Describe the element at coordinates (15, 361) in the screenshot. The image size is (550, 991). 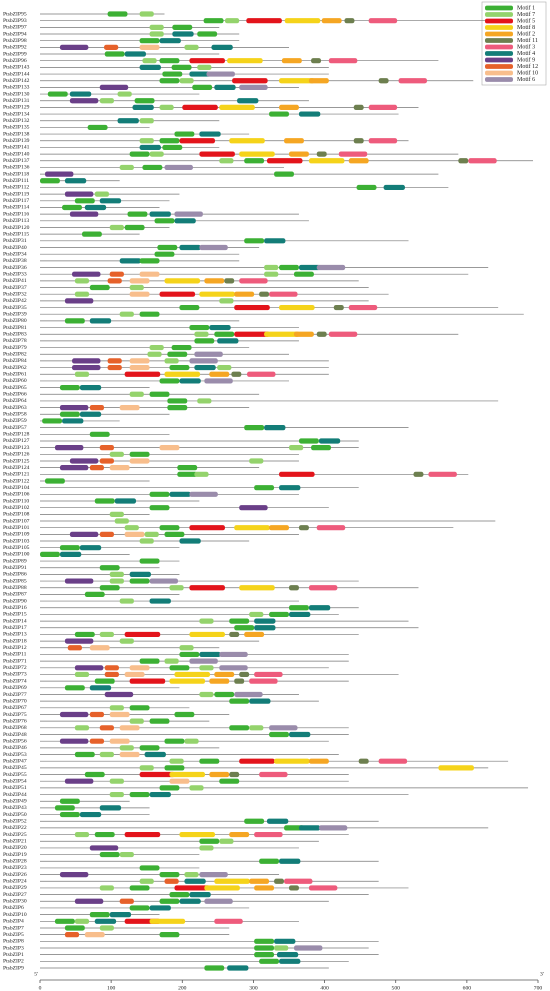
I see `gene-label: PtsbZIP84` at that location.